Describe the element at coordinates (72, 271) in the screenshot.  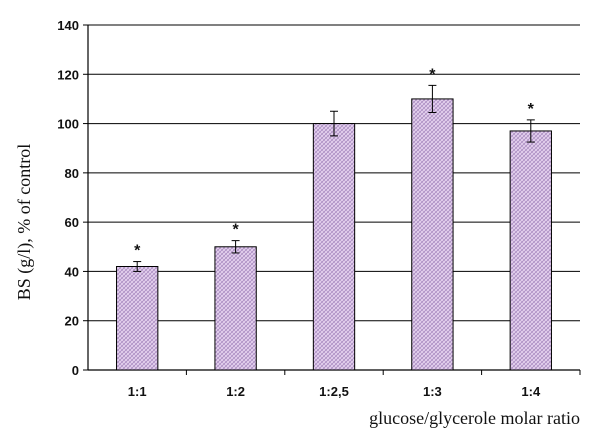
I see `y-tick-label: 40` at that location.